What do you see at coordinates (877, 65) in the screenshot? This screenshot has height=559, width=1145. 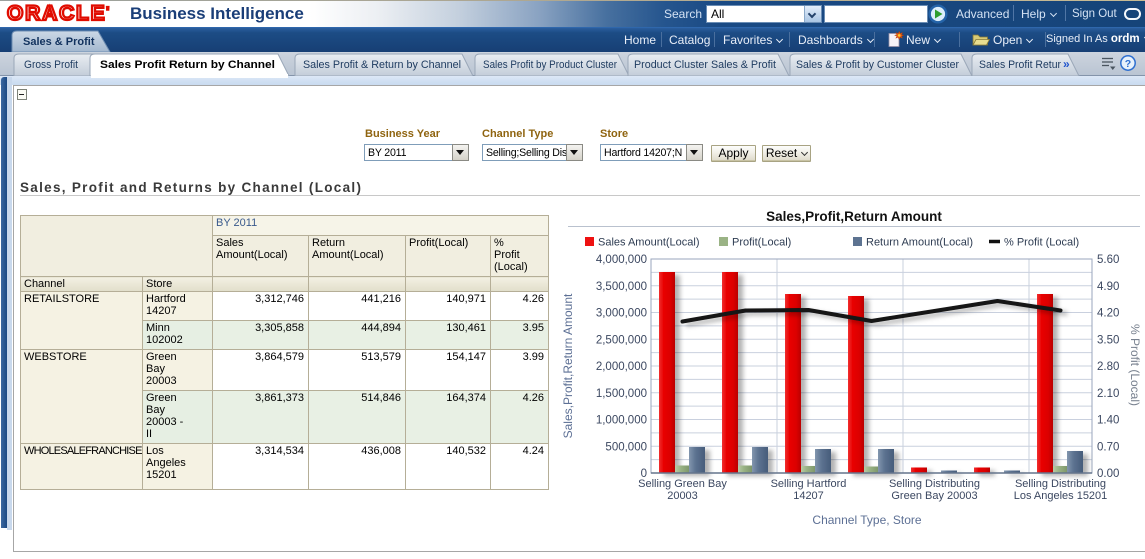 I see `svg-text:Sales & Profit by Customer Clu: Sales & Profit by Customer Cluster` at bounding box center [877, 65].